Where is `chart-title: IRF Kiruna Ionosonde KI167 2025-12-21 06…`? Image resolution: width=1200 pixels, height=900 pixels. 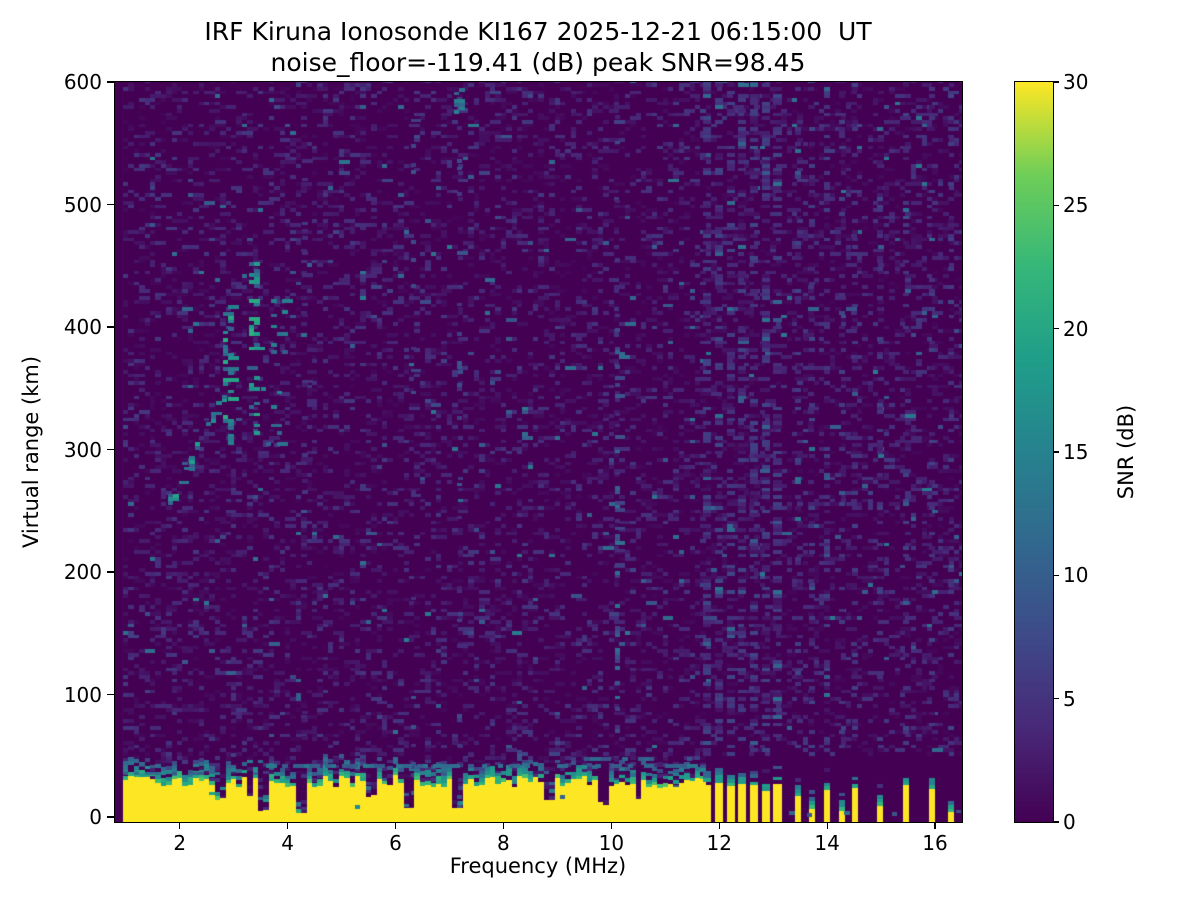
chart-title: IRF Kiruna Ionosonde KI167 2025-12-21 06… is located at coordinates (538, 31).